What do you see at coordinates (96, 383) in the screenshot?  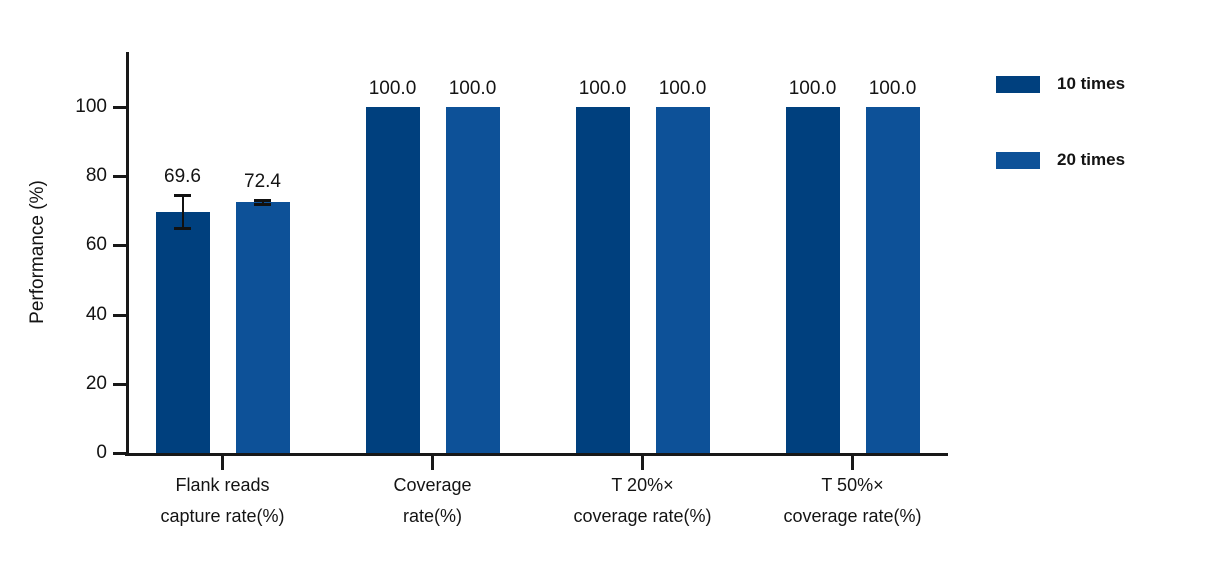 I see `y-tick-label: 20` at bounding box center [96, 383].